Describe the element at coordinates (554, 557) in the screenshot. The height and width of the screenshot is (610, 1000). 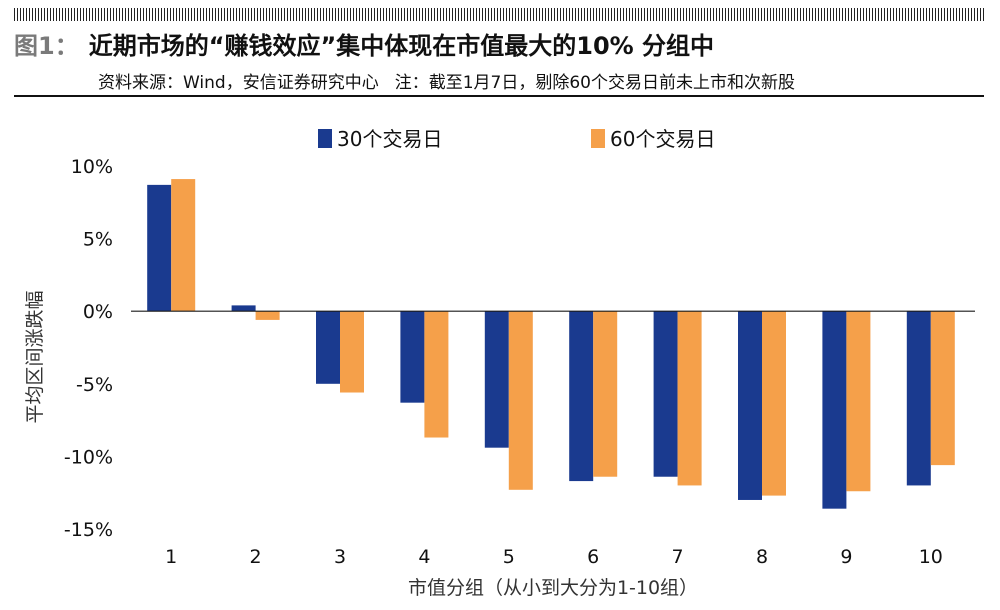
I see `x-tick-labels: 1 2 3 4 5 6 7 8 9 10` at that location.